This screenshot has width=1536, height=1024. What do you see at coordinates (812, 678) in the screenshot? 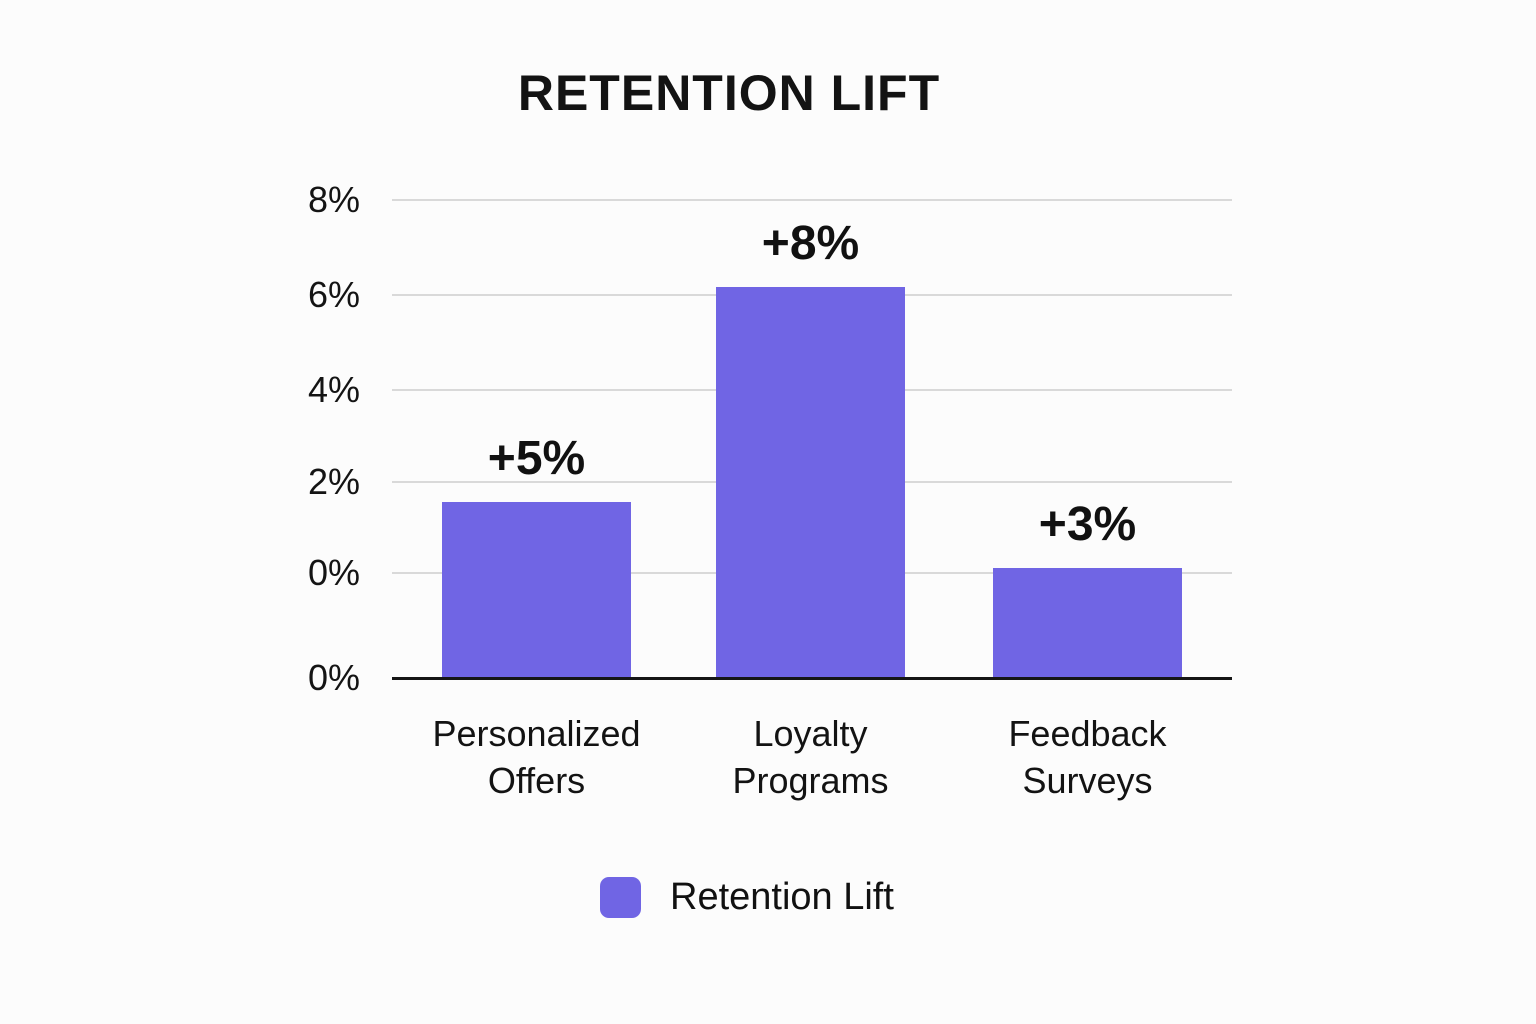
I see `x-axis-line` at bounding box center [812, 678].